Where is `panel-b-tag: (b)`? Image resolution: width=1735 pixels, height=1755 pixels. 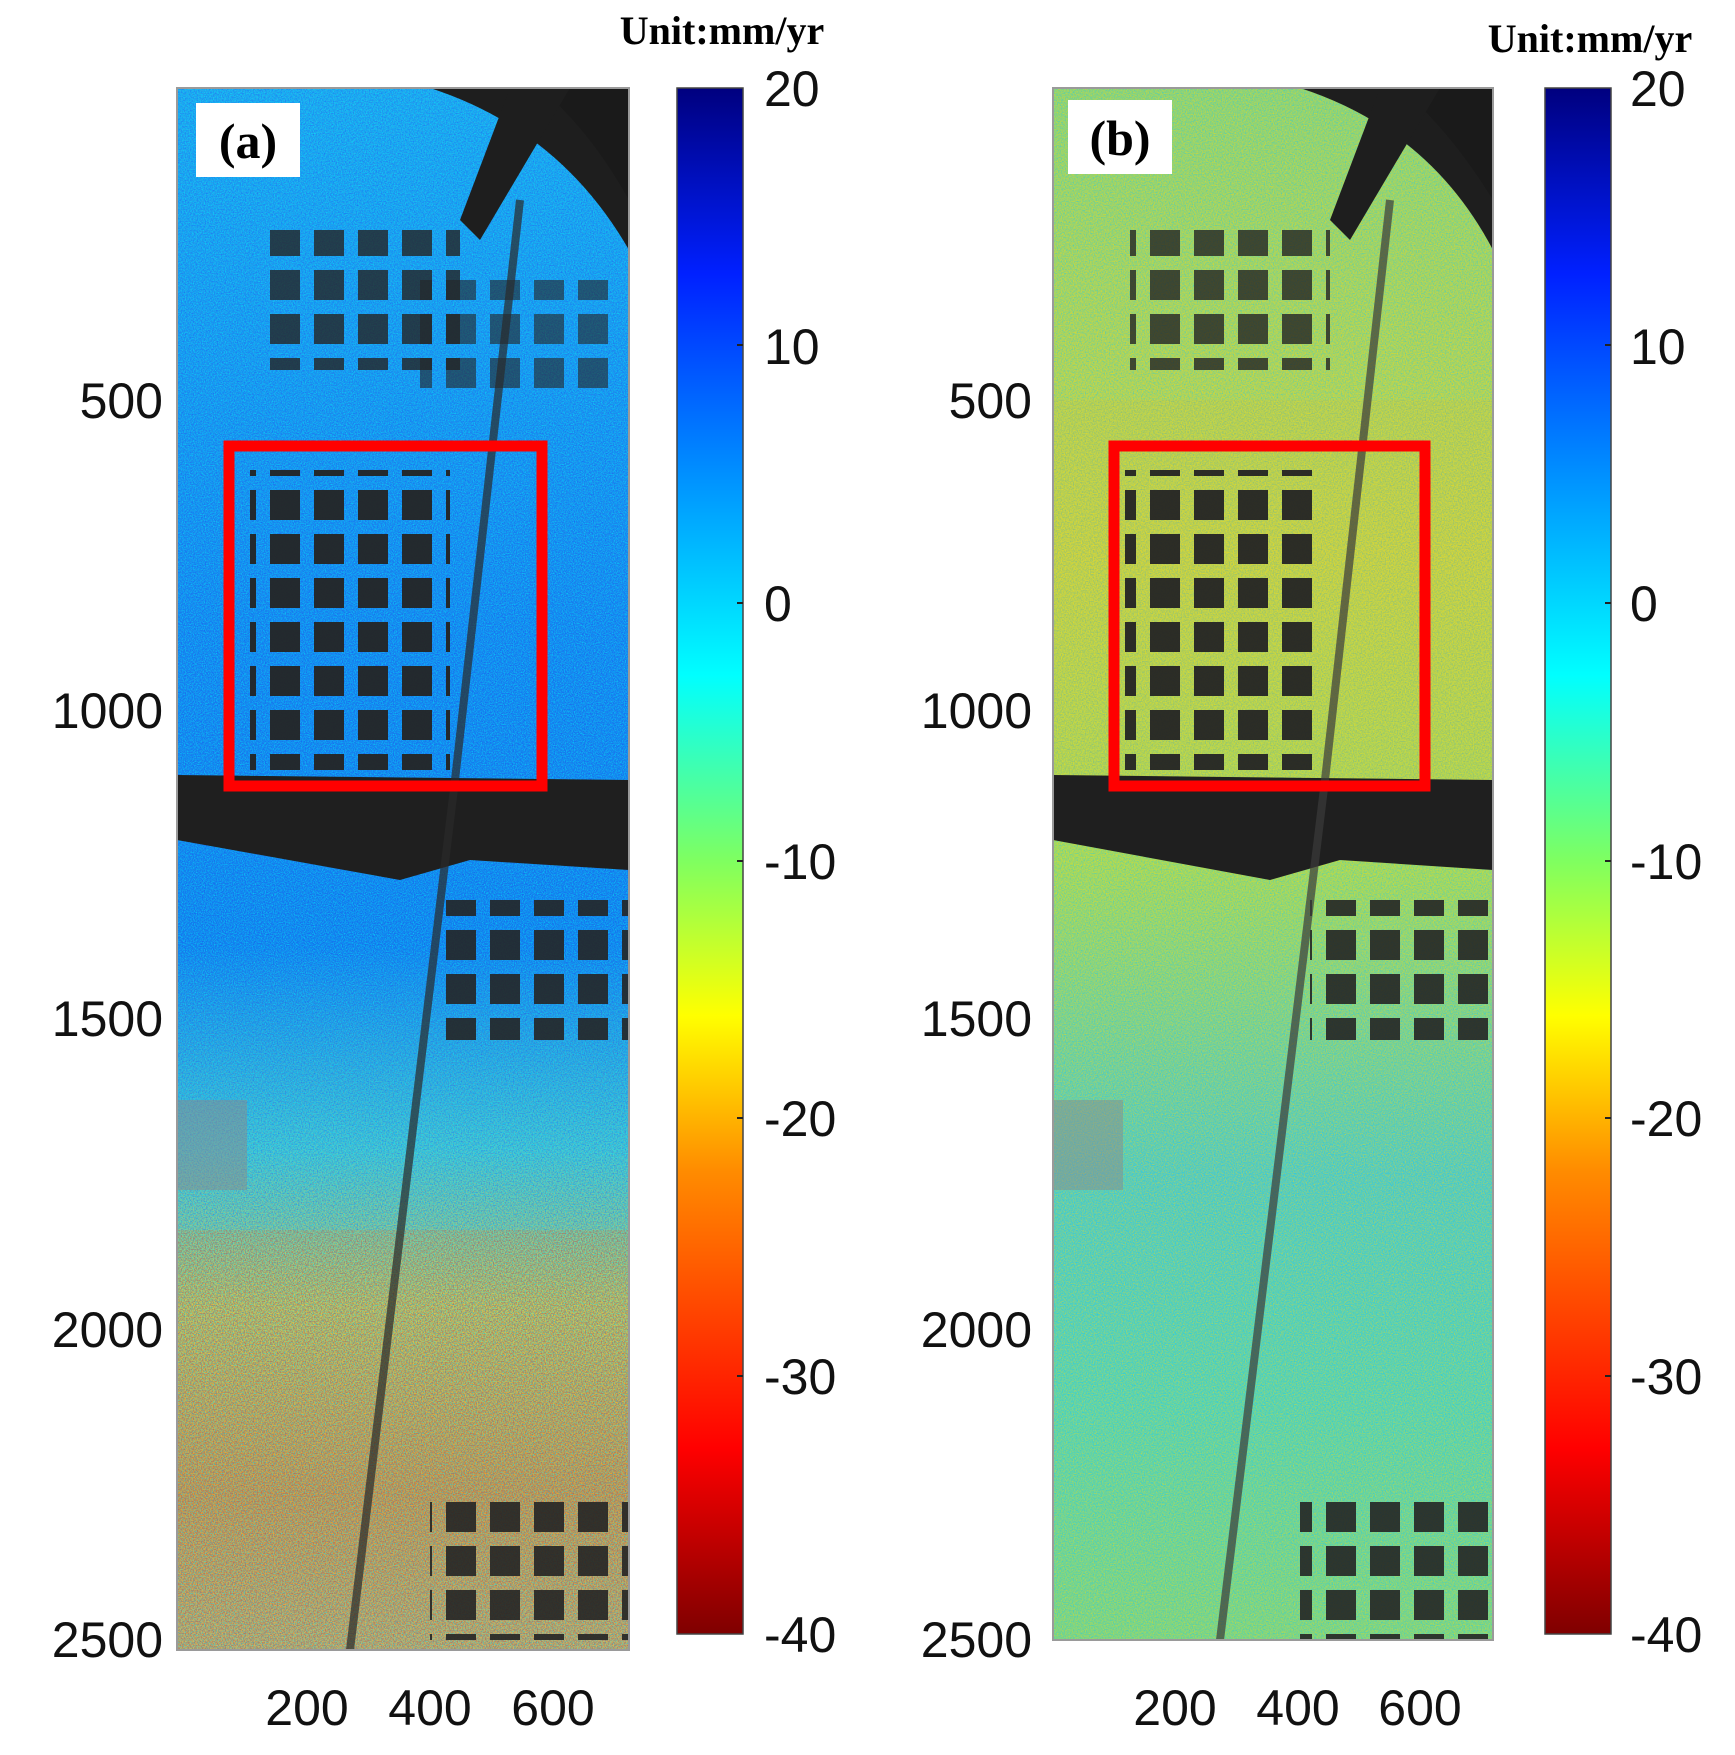 panel-b-tag: (b) is located at coordinates (1119, 138).